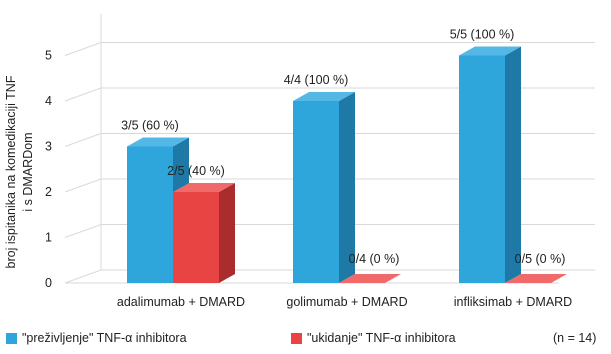  Describe the element at coordinates (48, 283) in the screenshot. I see `y-tick-label: 0` at that location.